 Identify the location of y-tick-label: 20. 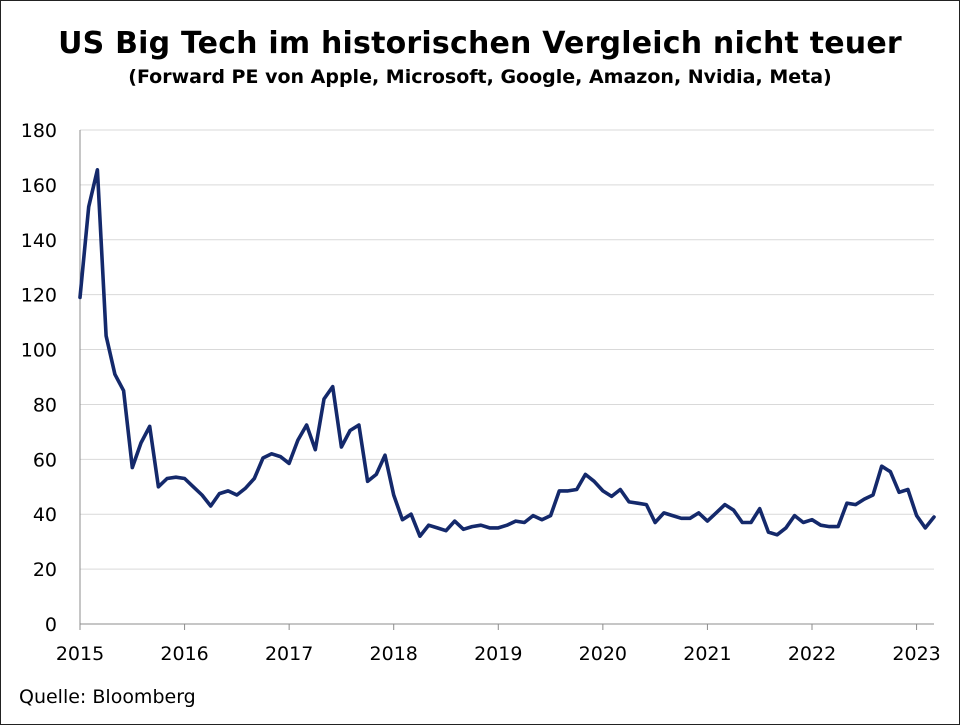
(45, 570).